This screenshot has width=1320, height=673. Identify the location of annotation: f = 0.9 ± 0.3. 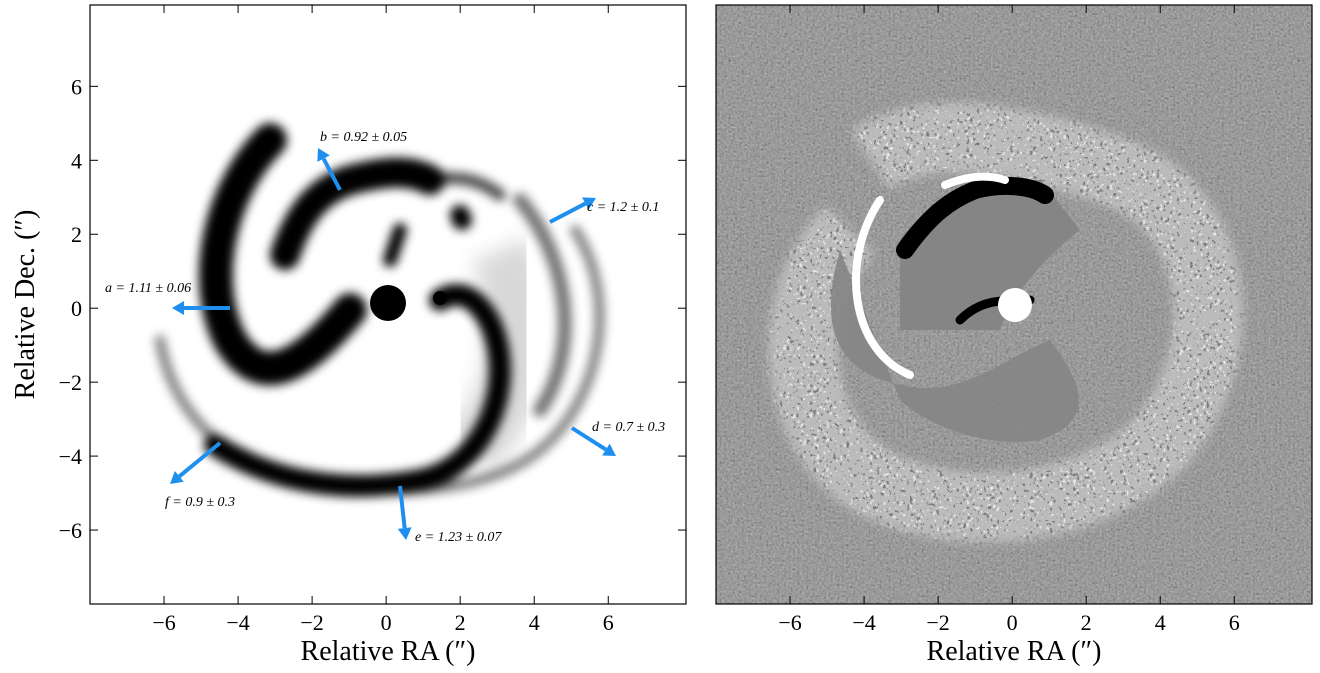
(200, 502).